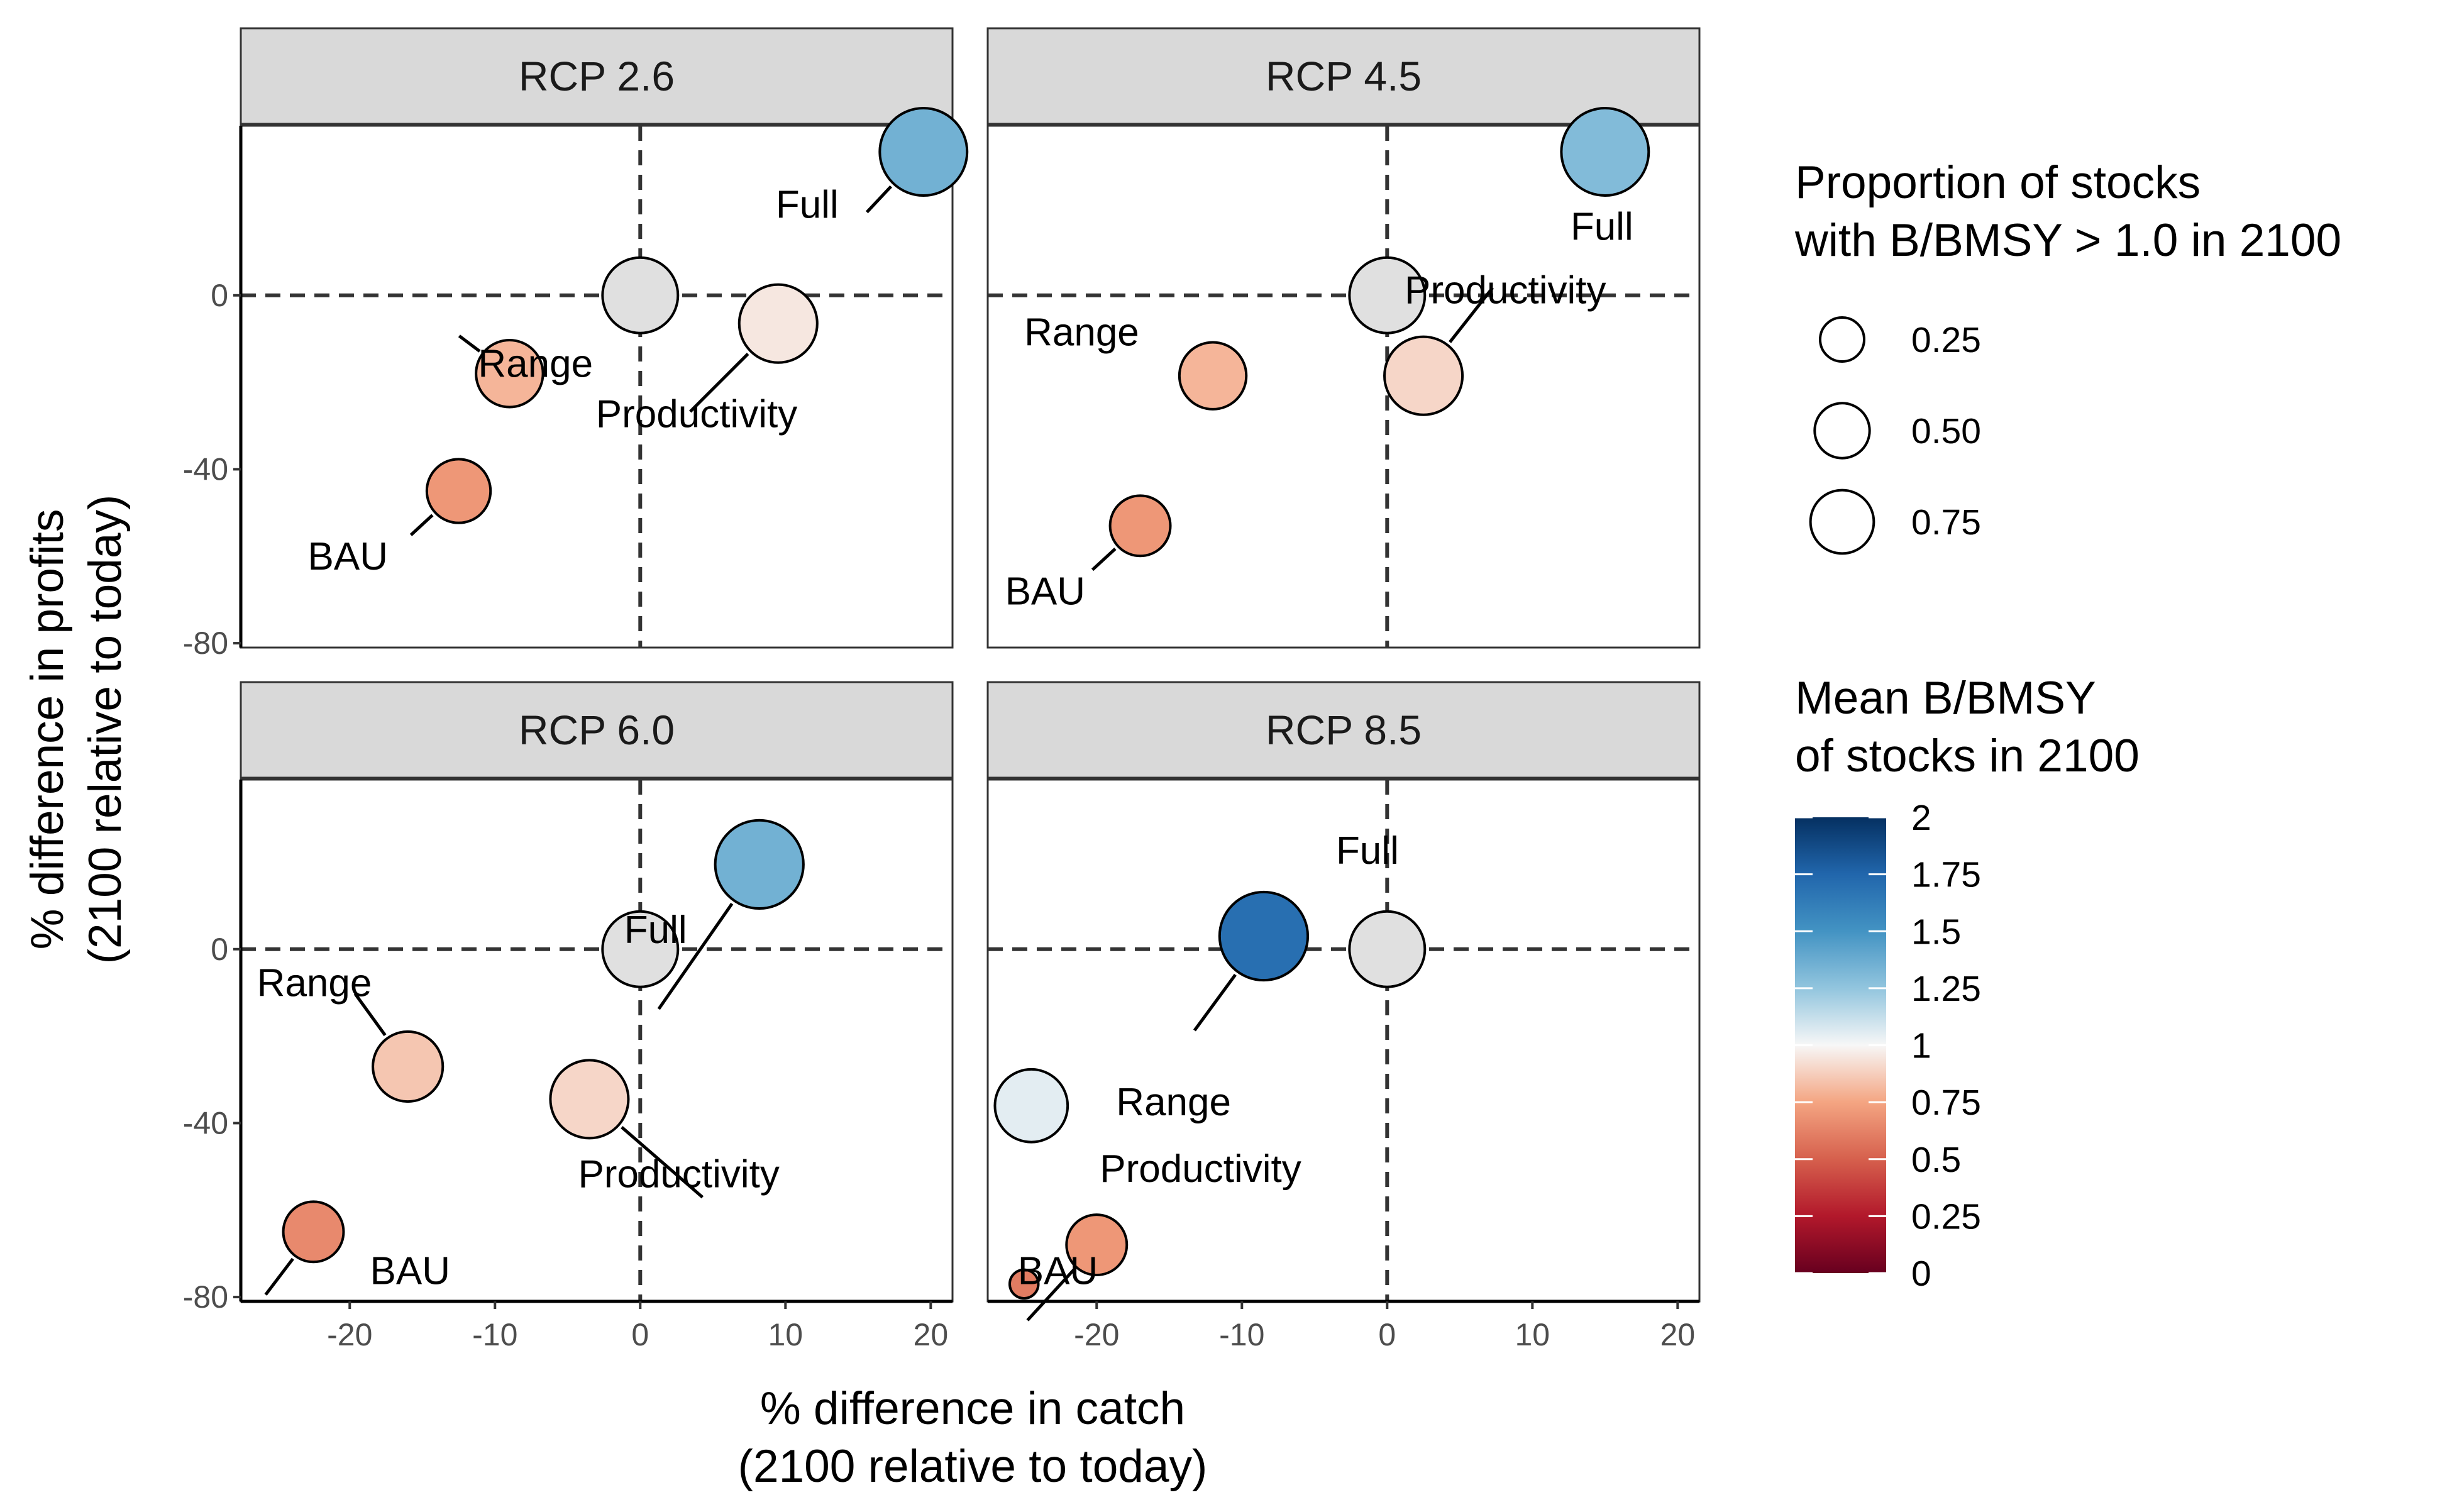 Image resolution: width=2452 pixels, height=1512 pixels. What do you see at coordinates (1946, 1216) in the screenshot?
I see `color-legend-label: 0.25` at bounding box center [1946, 1216].